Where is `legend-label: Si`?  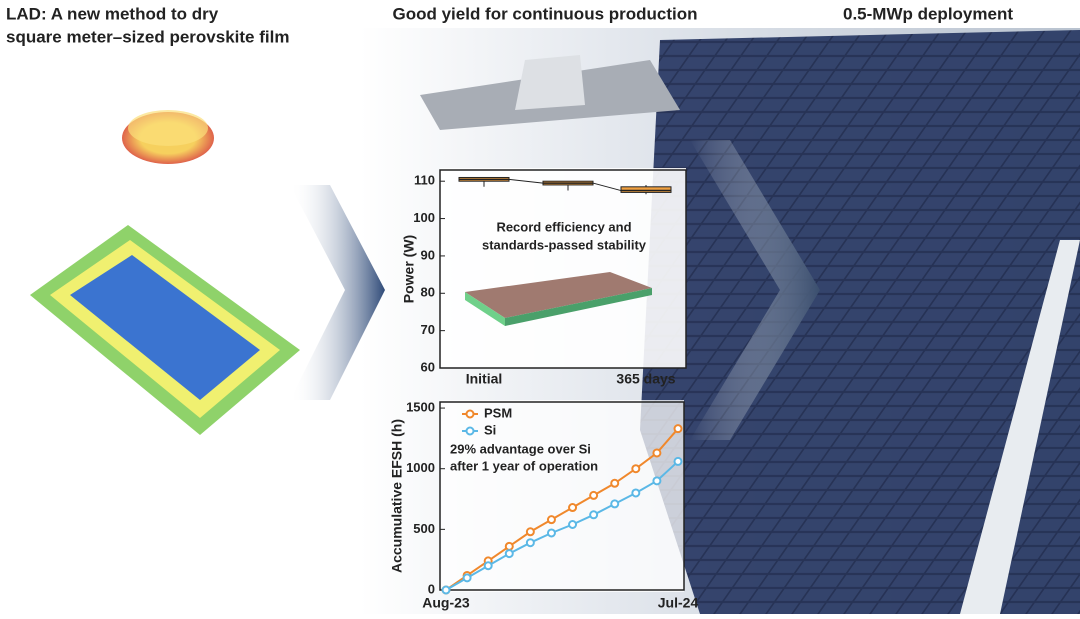 legend-label: Si is located at coordinates (490, 429).